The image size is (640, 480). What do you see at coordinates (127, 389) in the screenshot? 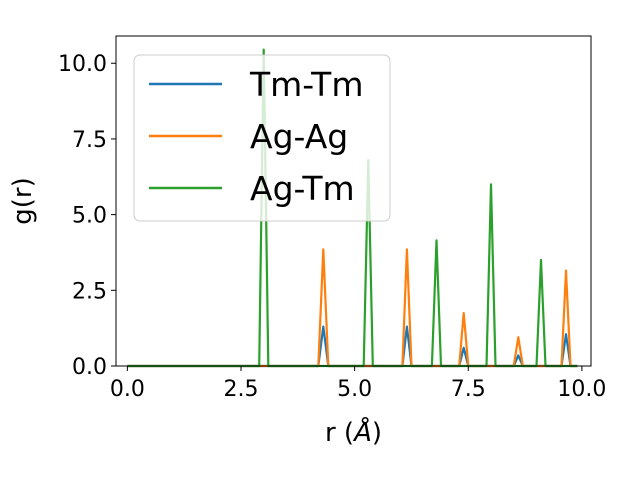
I see `x-tick-label: 0.0` at bounding box center [127, 389].